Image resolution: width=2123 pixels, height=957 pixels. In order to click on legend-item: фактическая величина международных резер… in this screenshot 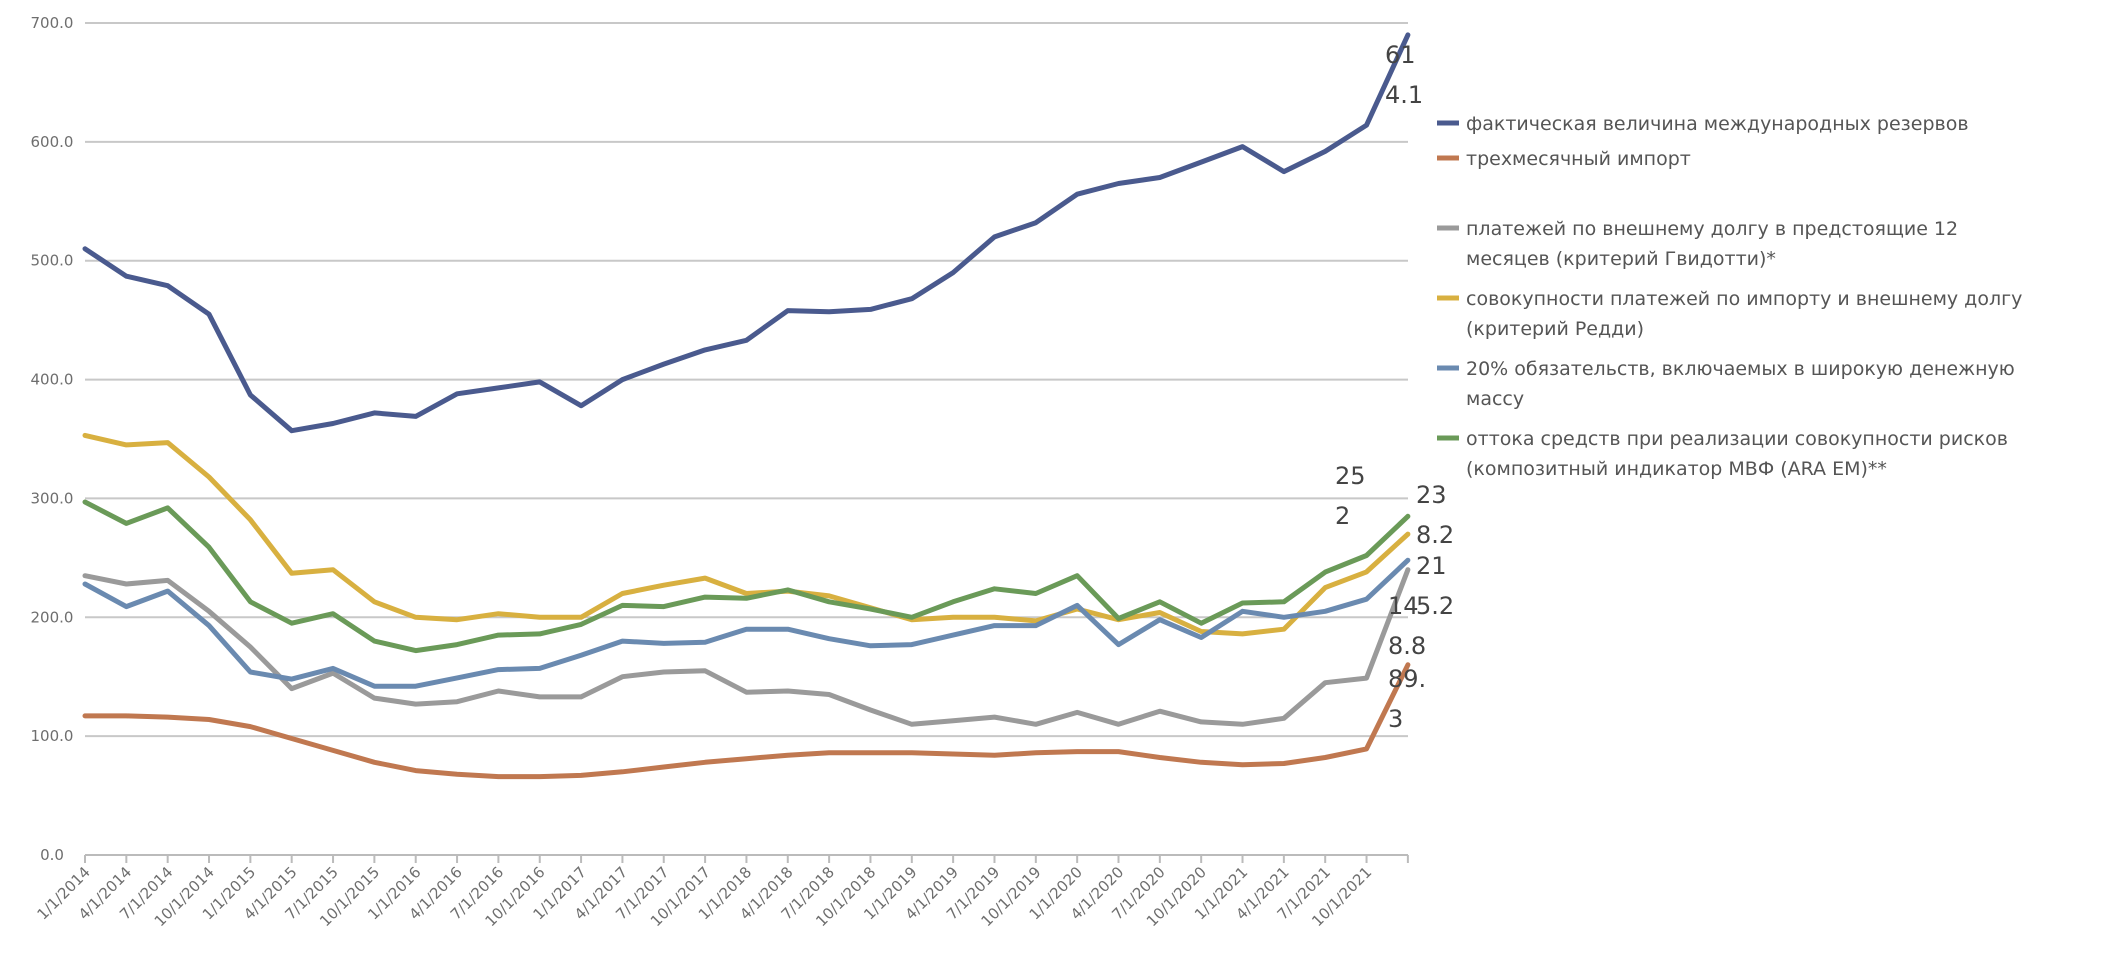, I will do `click(1703, 124)`.